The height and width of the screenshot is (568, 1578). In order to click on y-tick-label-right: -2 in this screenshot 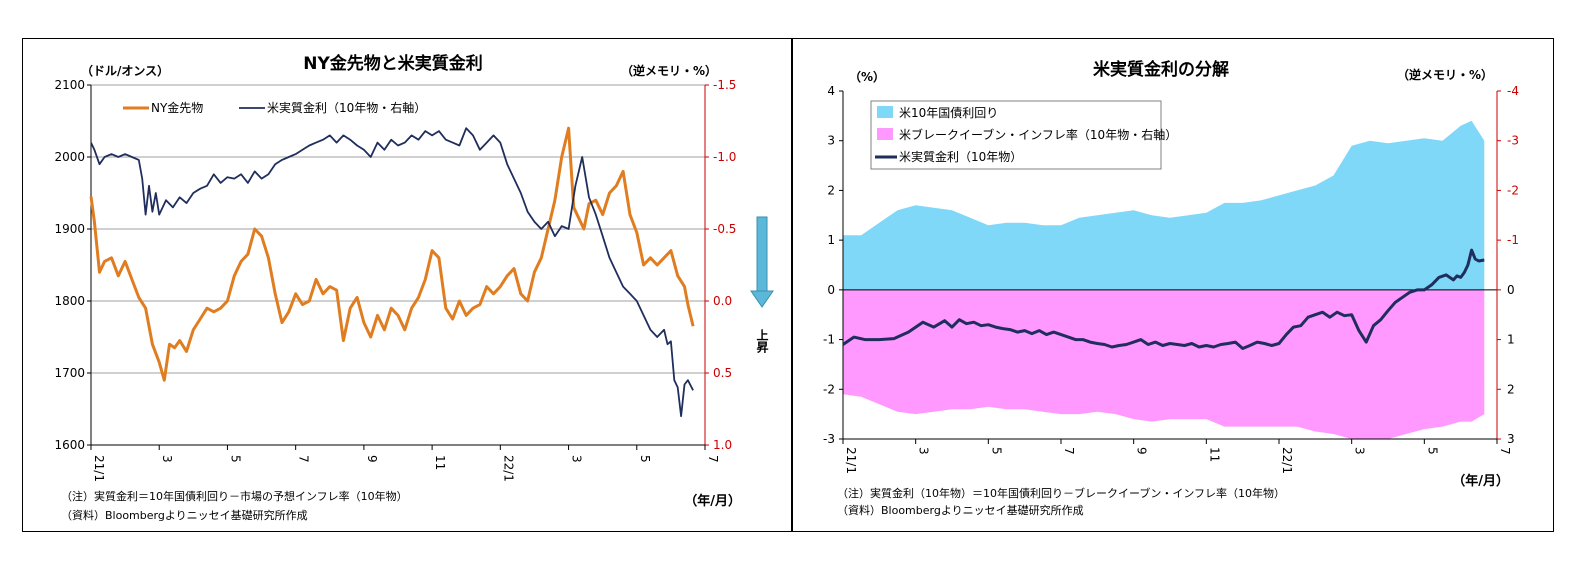, I will do `click(1513, 190)`.